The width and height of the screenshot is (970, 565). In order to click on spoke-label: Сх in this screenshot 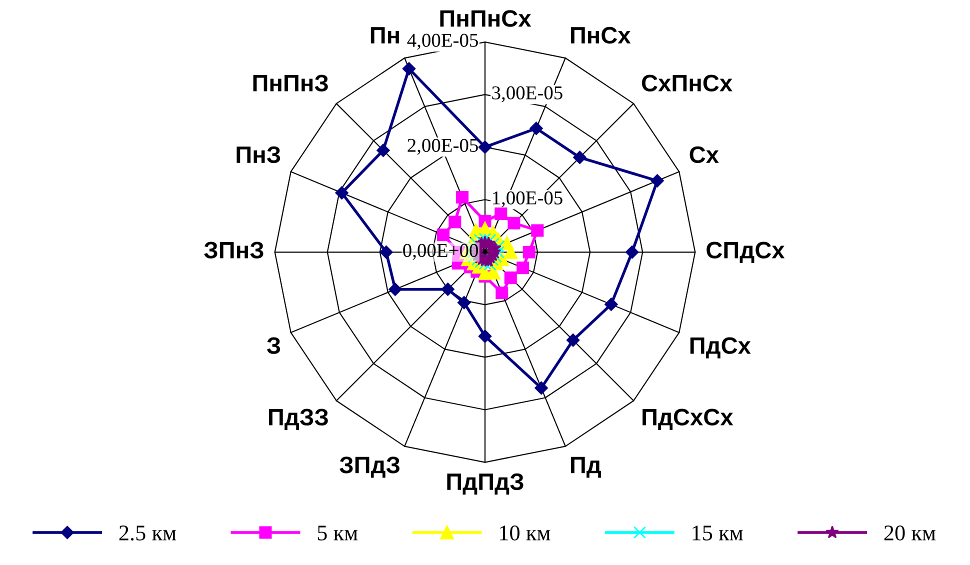, I will do `click(704, 155)`.